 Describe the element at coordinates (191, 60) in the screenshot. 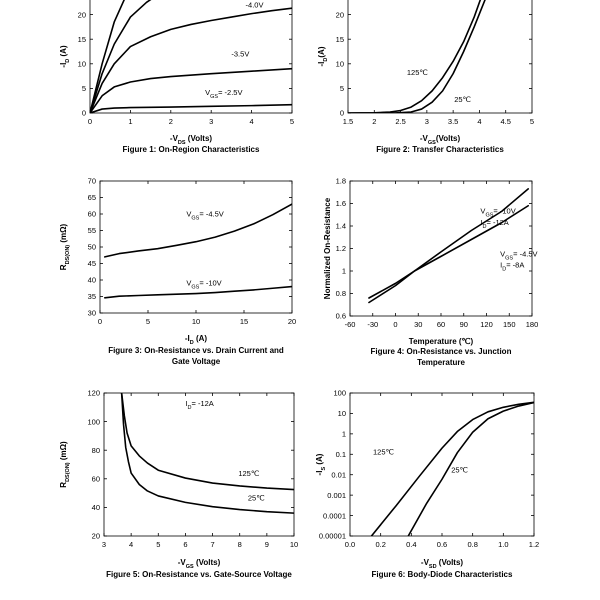

I see `series-2-line` at that location.